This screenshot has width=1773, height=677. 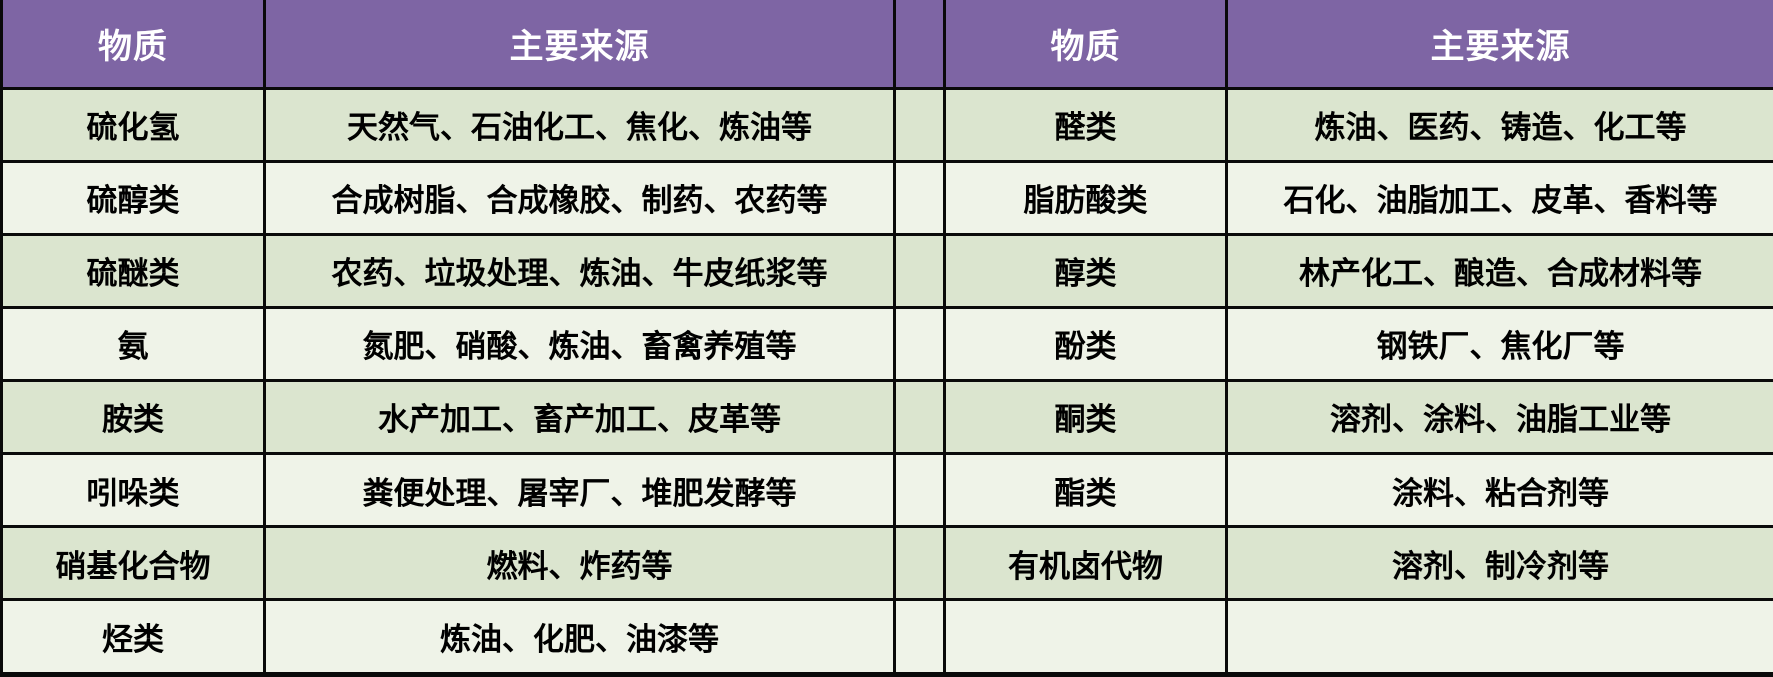 I want to click on substance-cell: 酮类, so click(x=1085, y=417).